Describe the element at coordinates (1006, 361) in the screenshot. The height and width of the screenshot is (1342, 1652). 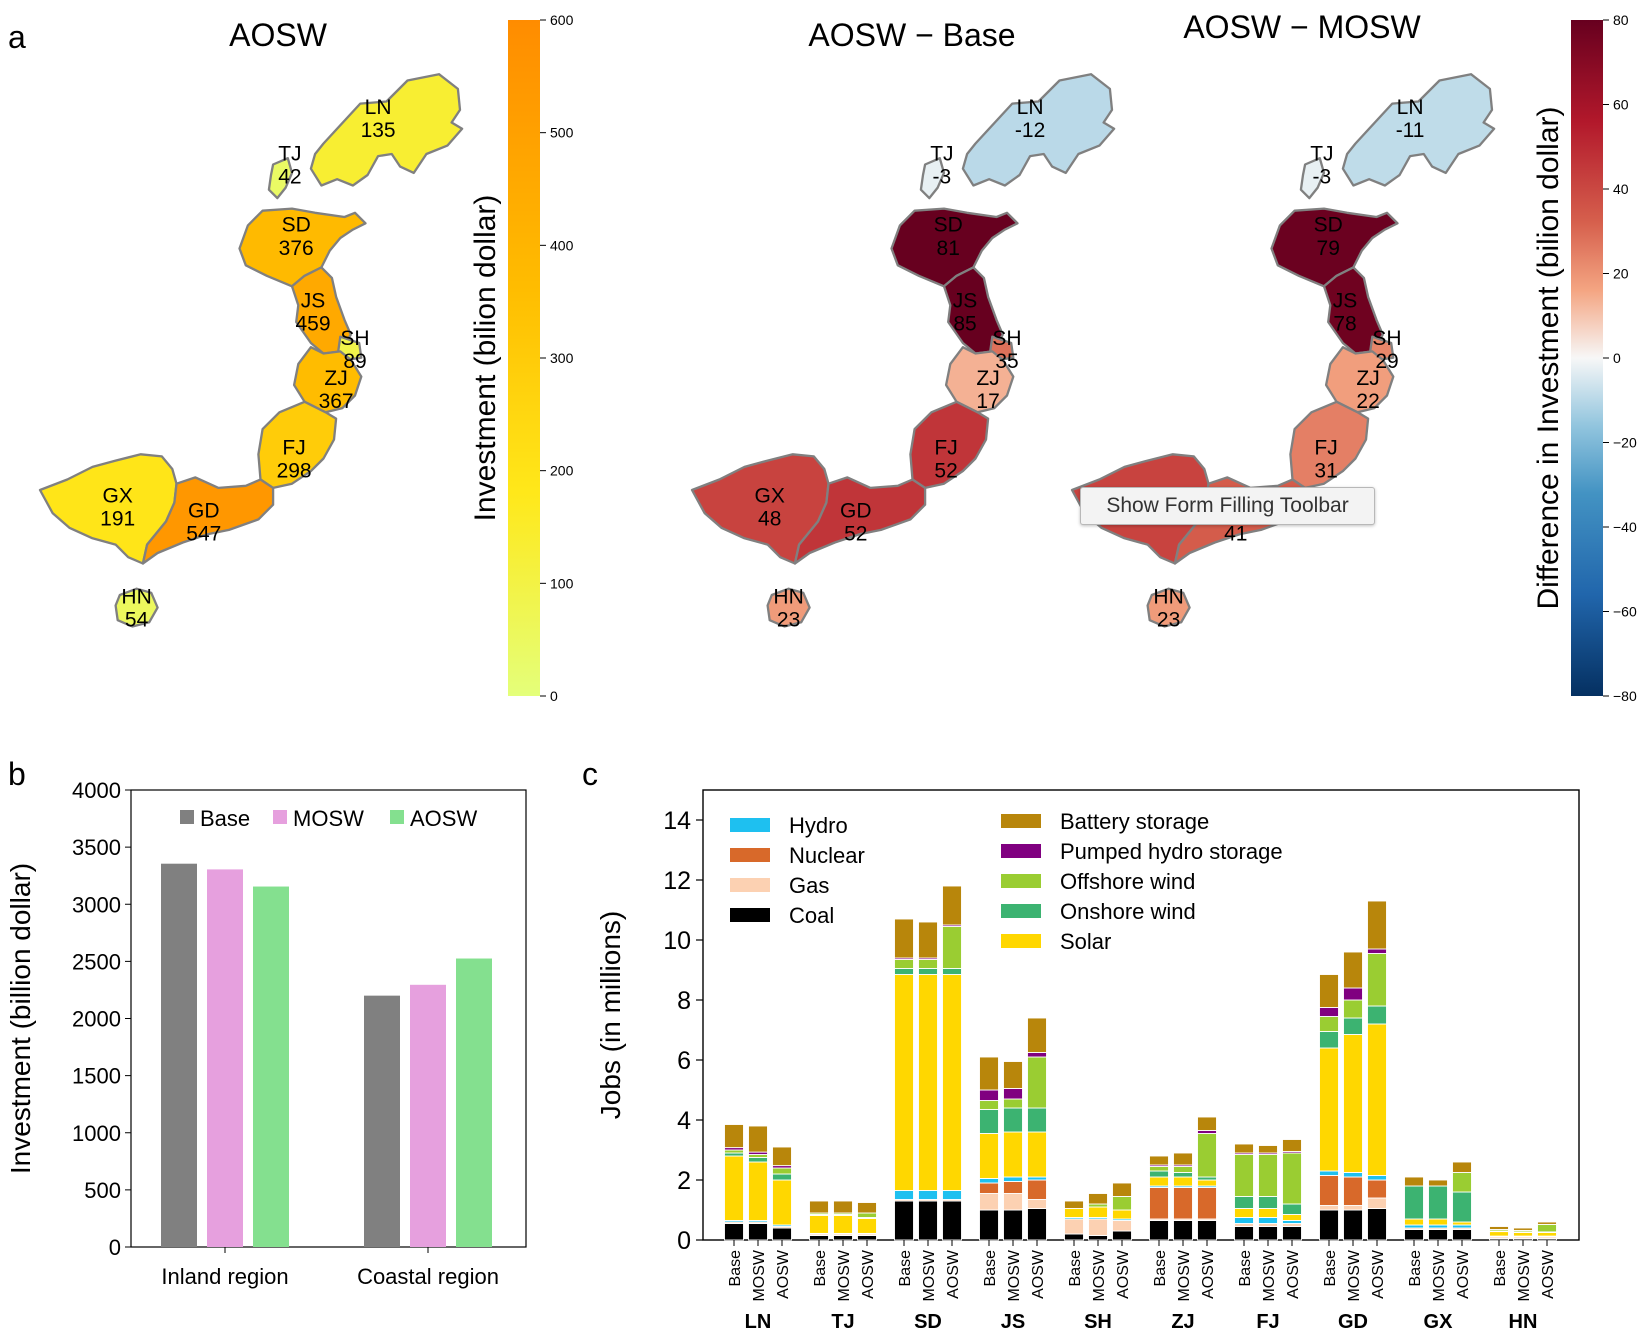
I see `region-value-sh: 35` at that location.